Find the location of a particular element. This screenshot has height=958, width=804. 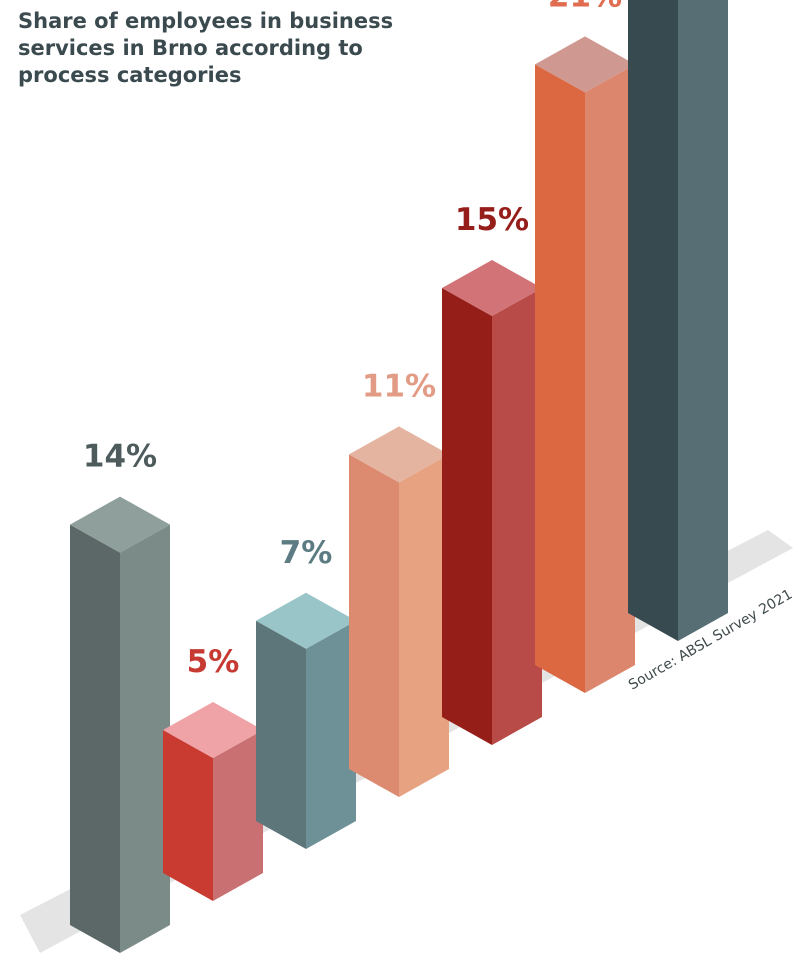

bar-value-label: 7% is located at coordinates (306, 553).